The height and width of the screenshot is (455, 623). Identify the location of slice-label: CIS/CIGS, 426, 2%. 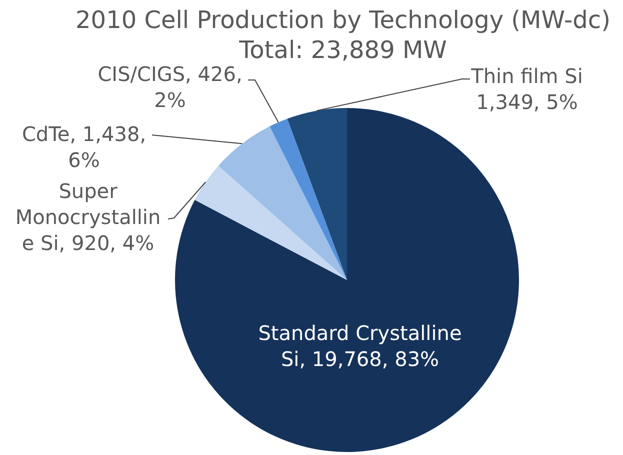
(170, 87).